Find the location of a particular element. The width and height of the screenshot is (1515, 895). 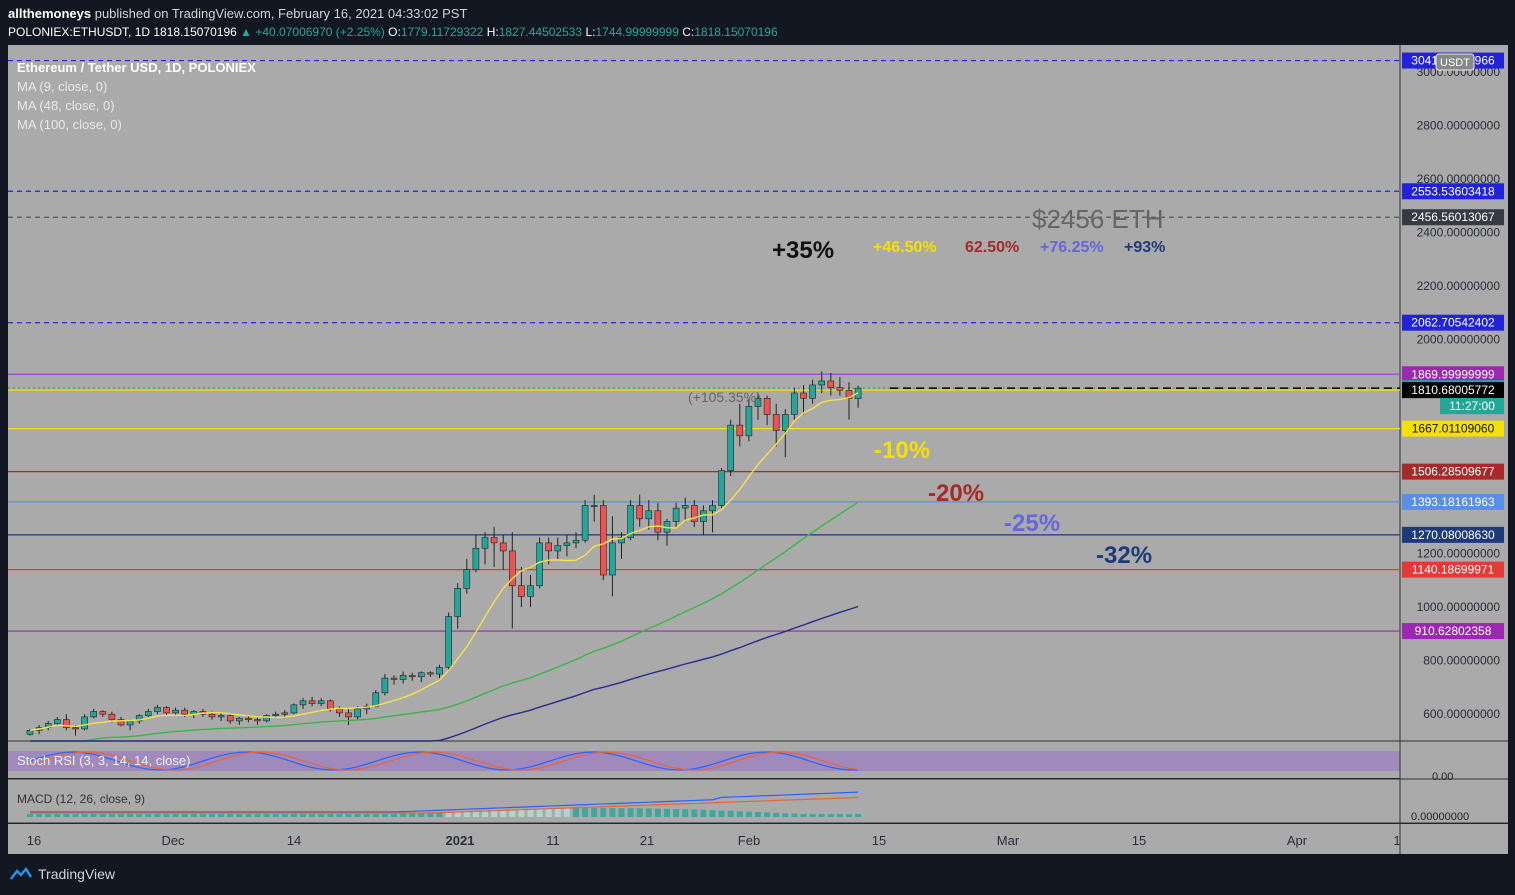

drop-32-annotation: -32% is located at coordinates (1124, 555).